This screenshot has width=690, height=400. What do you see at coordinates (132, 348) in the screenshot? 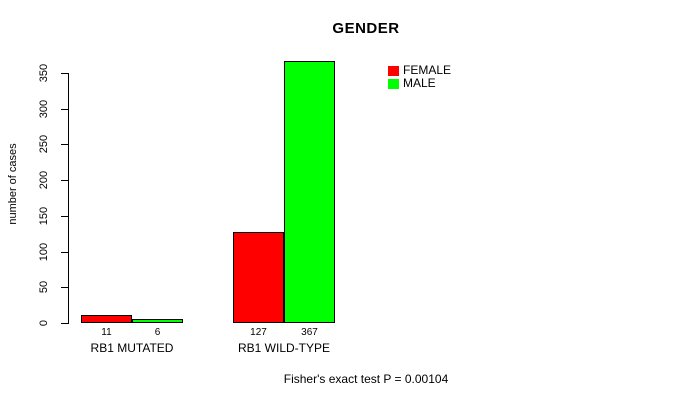
I see `category-label: RB1 MUTATED` at bounding box center [132, 348].